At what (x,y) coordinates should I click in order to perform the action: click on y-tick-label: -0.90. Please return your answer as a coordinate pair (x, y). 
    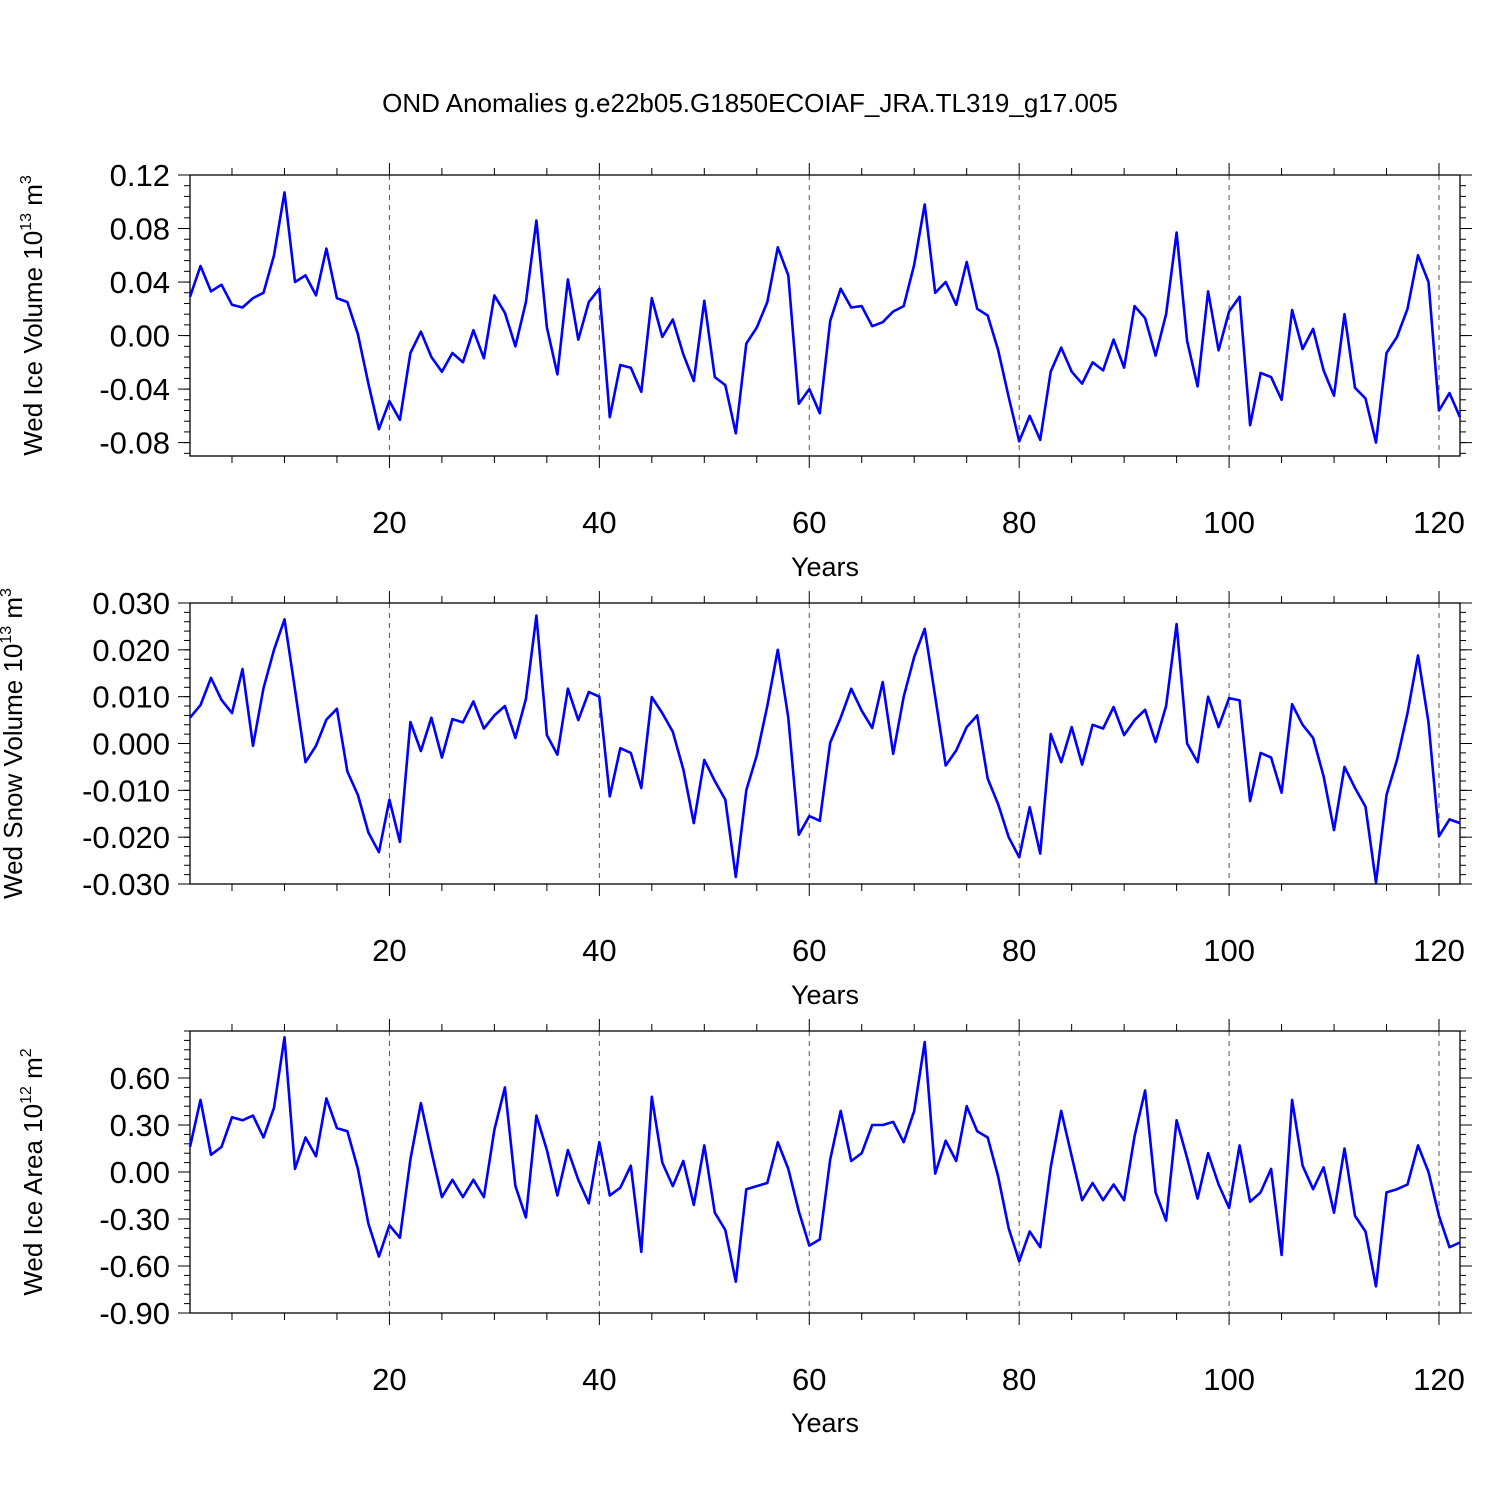
    Looking at the image, I should click on (134, 1313).